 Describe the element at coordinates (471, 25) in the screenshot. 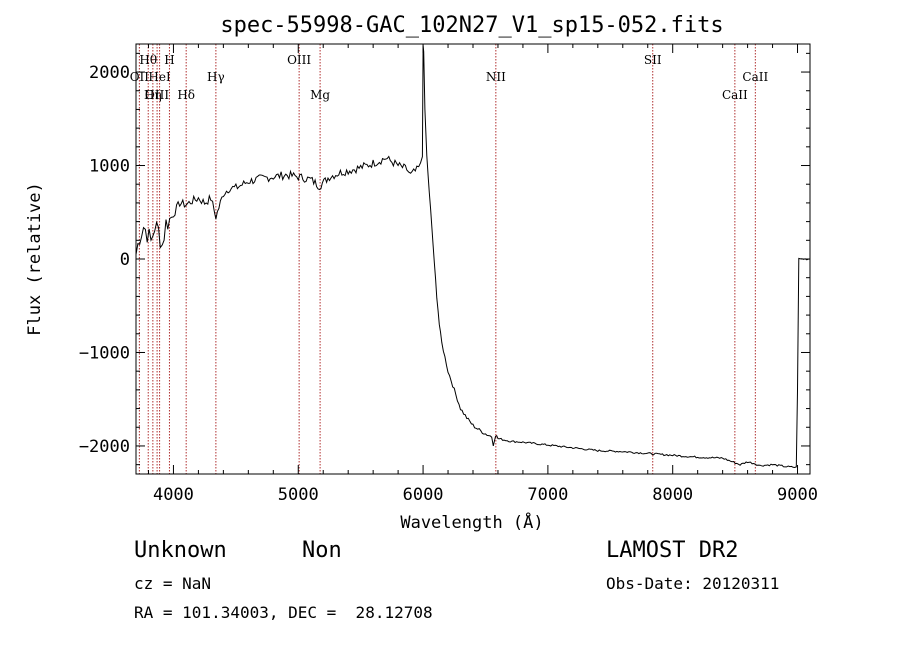

I see `chart-title: spec-55998-GAC_102N27_V1_sp15-052.fits` at that location.